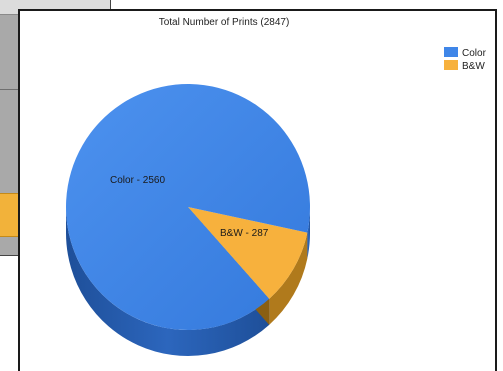  What do you see at coordinates (224, 22) in the screenshot?
I see `chart-title: Total Number of Prints (2847)` at bounding box center [224, 22].